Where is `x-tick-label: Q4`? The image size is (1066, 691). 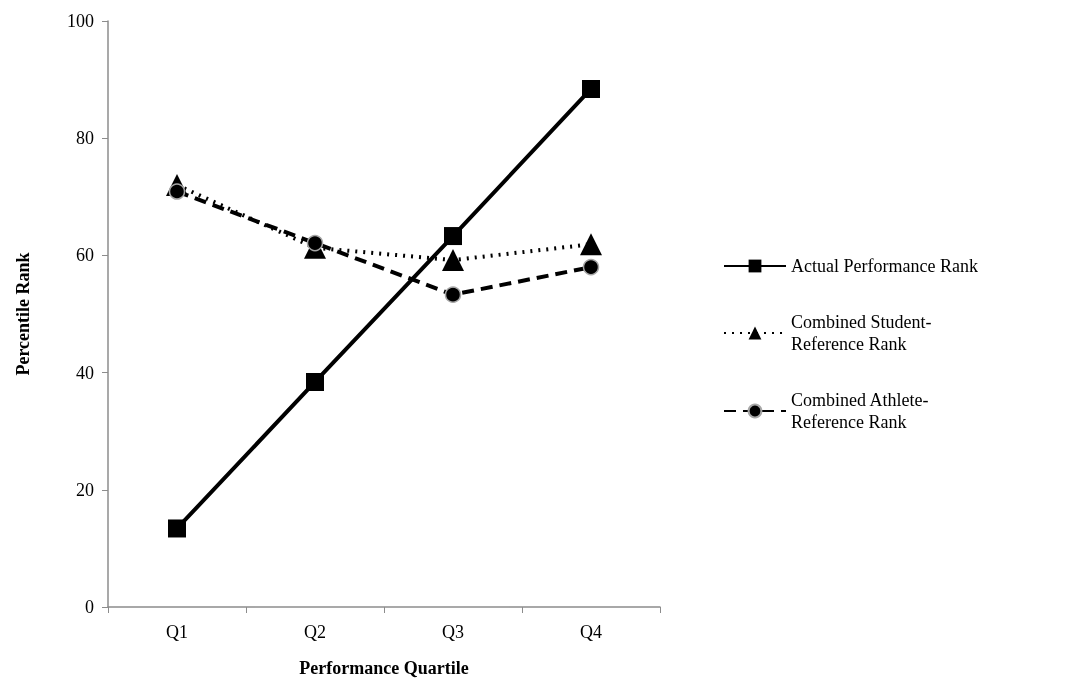
x-tick-label: Q4 is located at coordinates (591, 632).